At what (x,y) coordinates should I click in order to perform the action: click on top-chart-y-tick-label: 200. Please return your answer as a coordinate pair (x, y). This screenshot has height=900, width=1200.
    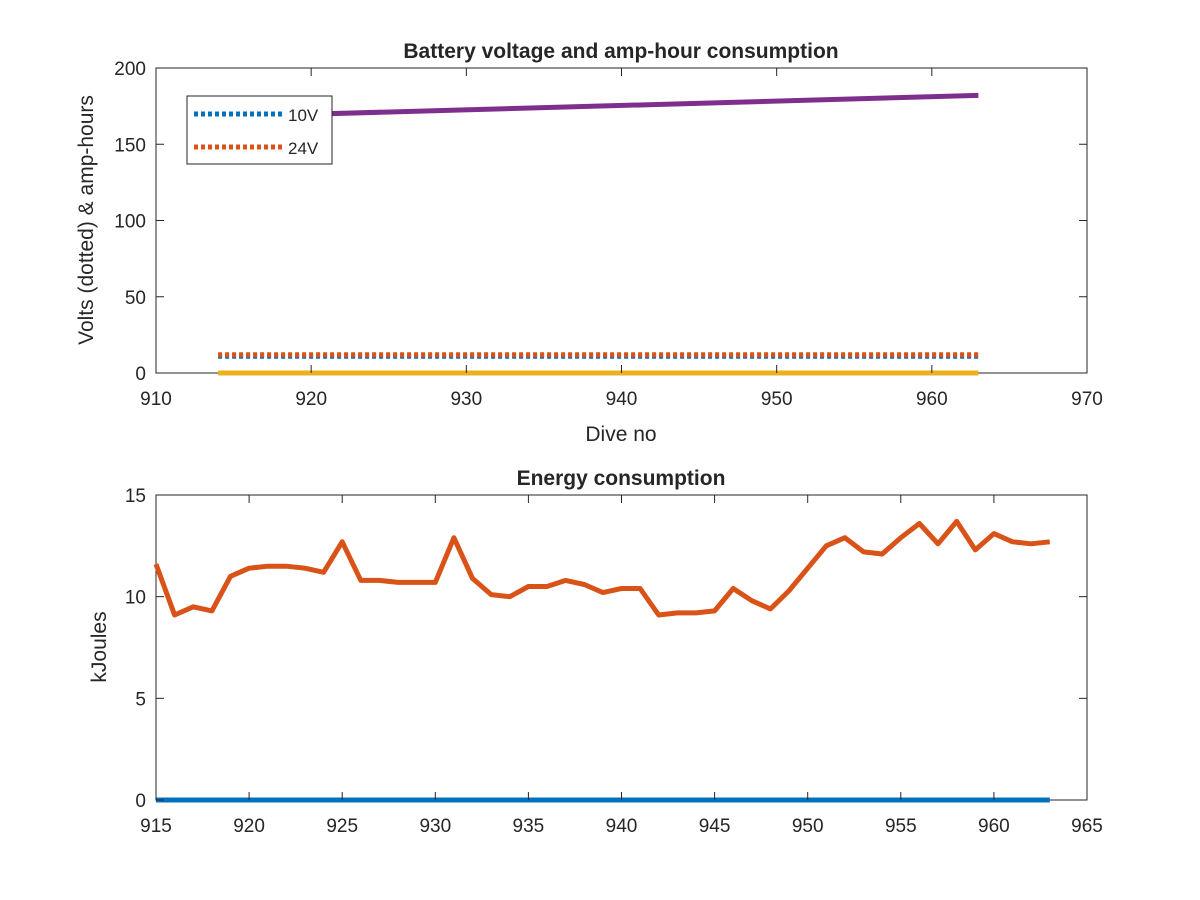
    Looking at the image, I should click on (130, 69).